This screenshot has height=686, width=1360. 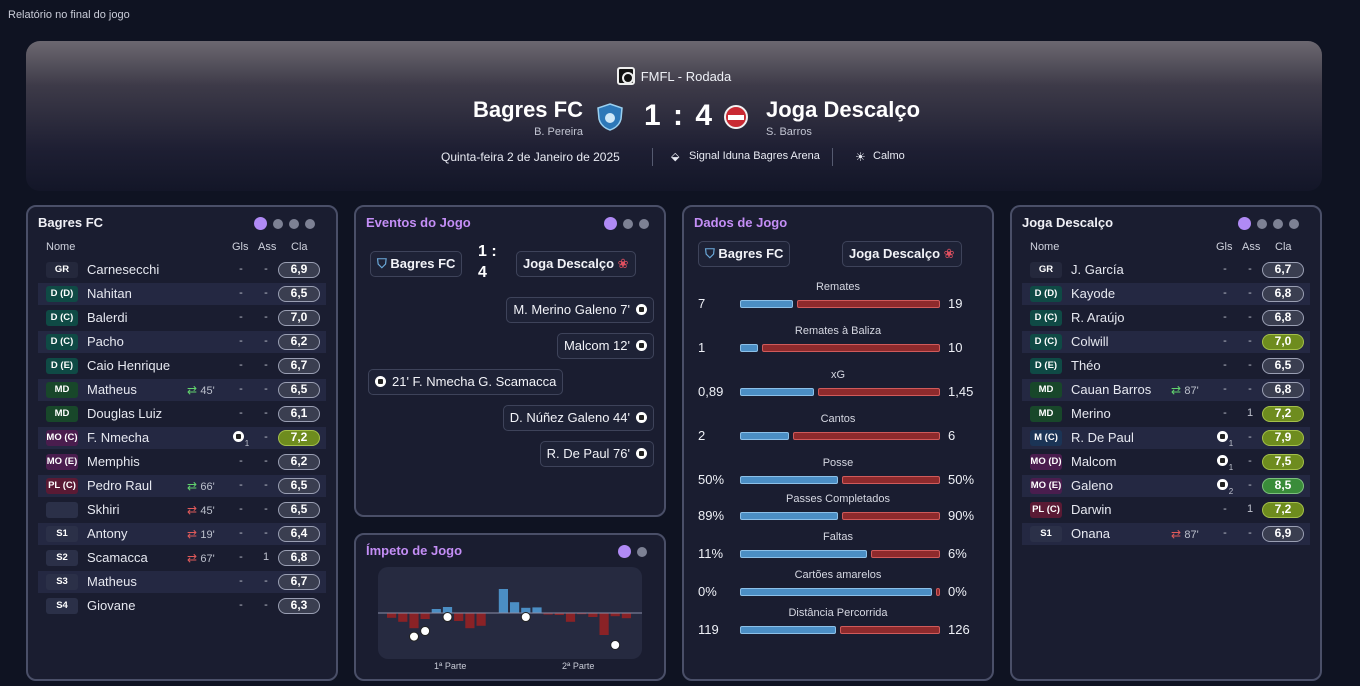 I want to click on player-row: D (C) R. Araújo - -6,8, so click(x=1166, y=318).